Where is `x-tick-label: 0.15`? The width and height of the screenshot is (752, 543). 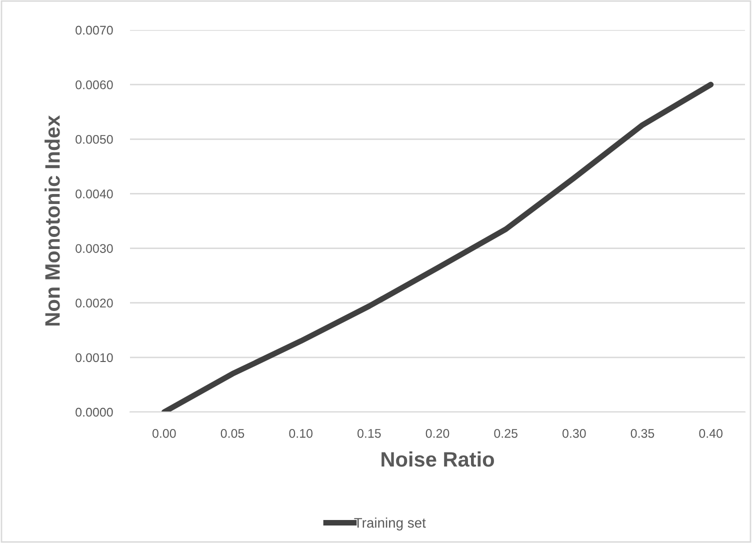
x-tick-label: 0.15 is located at coordinates (369, 433).